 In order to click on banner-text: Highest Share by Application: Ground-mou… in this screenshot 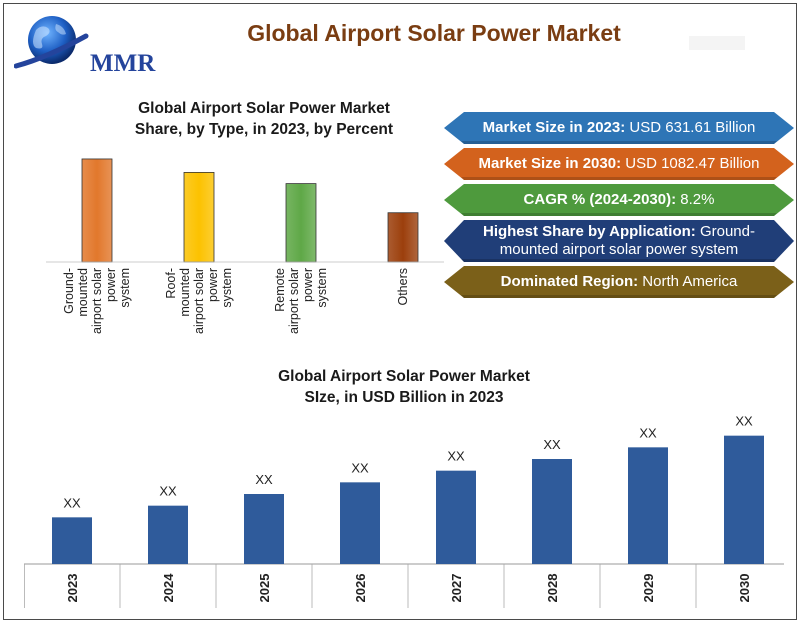, I will do `click(619, 241)`.